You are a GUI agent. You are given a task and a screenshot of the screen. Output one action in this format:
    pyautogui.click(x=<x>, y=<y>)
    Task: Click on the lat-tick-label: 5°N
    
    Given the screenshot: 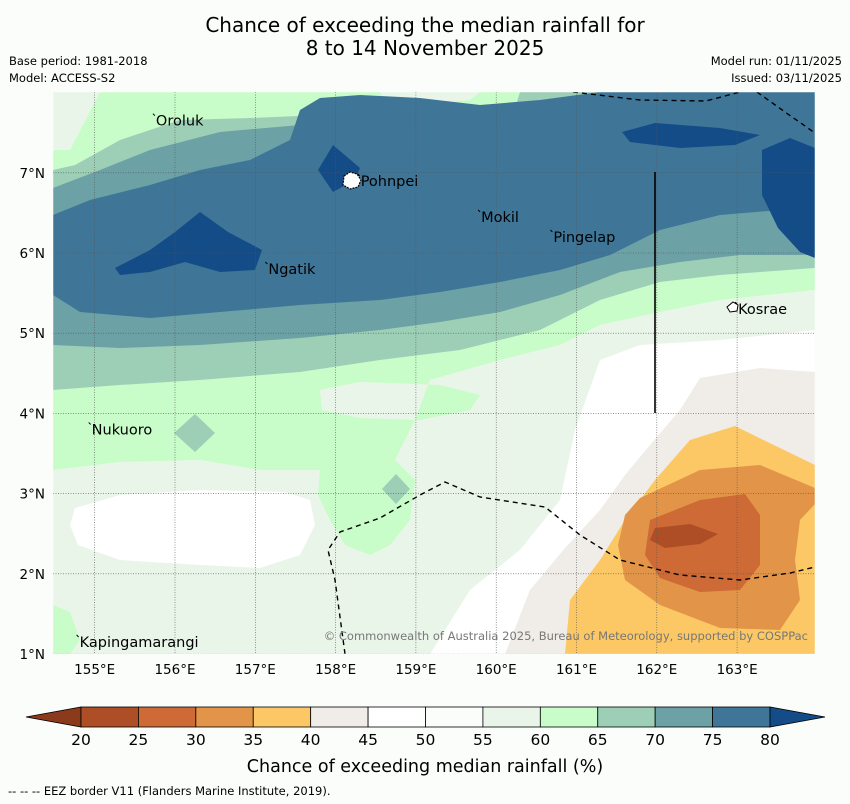 What is the action you would take?
    pyautogui.click(x=32, y=334)
    